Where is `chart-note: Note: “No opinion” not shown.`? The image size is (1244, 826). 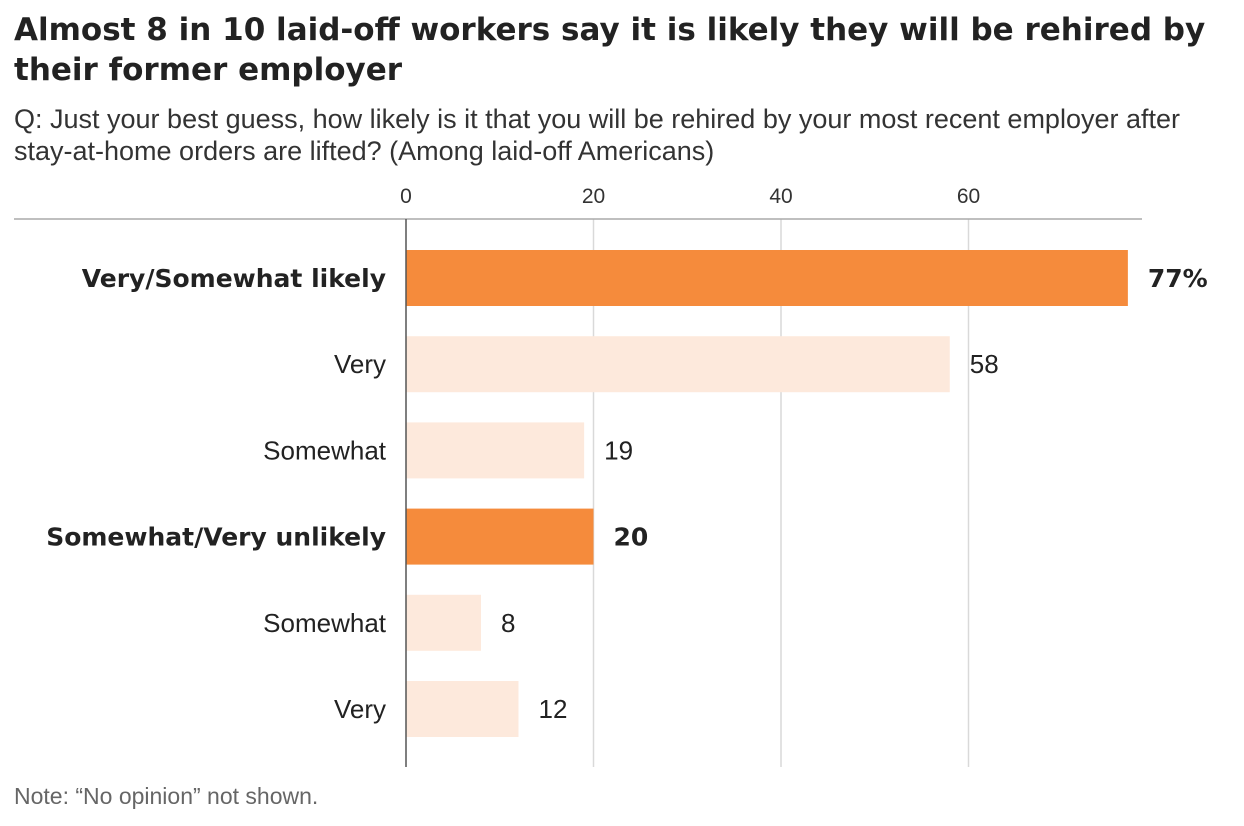
chart-note: Note: “No opinion” not shown. is located at coordinates (166, 796).